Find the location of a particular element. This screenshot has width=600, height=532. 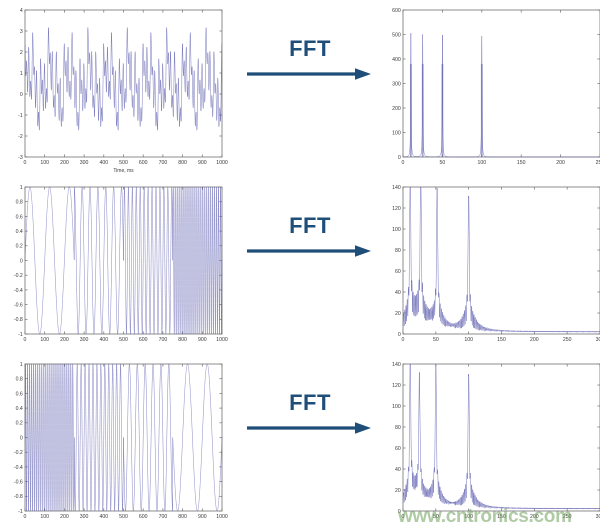

fft-label-3: FFT is located at coordinates (310, 402).